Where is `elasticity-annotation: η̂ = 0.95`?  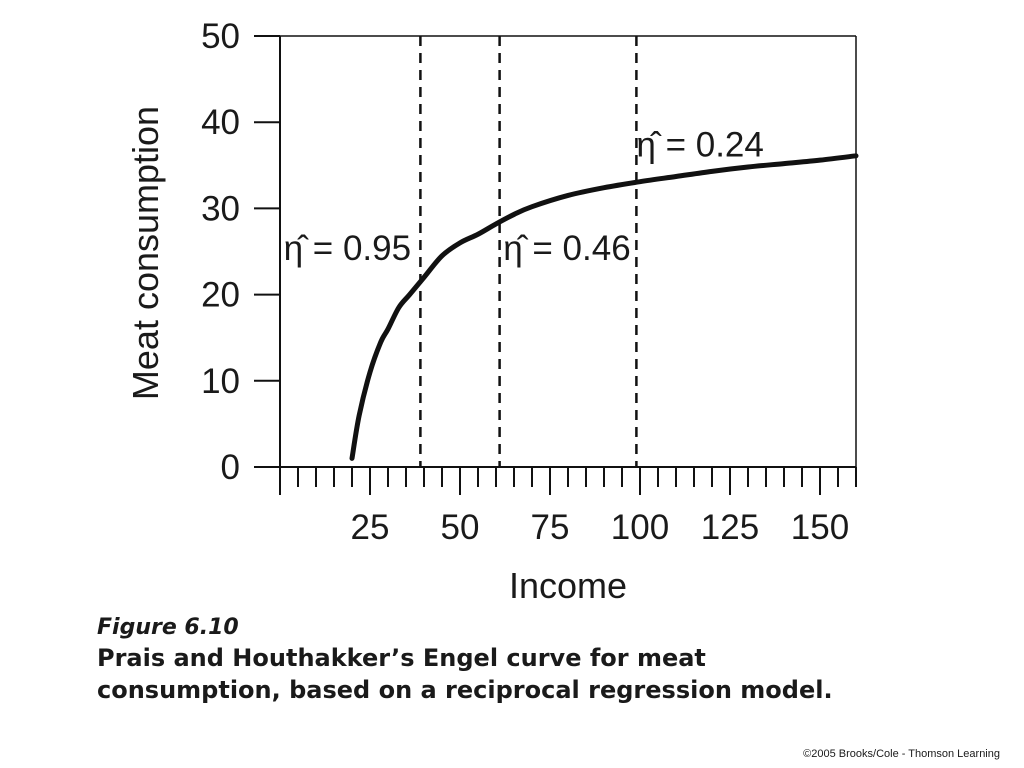 elasticity-annotation: η̂ = 0.95 is located at coordinates (347, 248).